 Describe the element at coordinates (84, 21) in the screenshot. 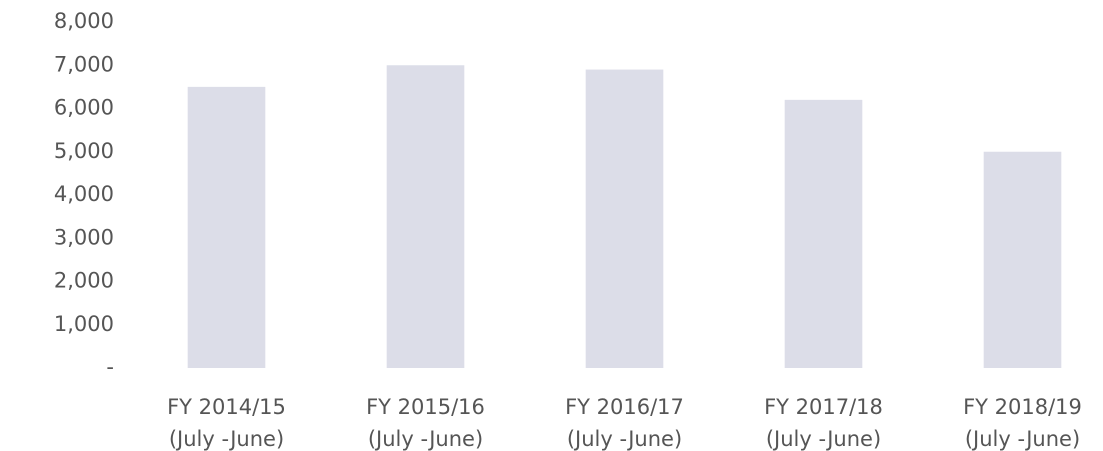

I see `y-tick-label: 8,000` at that location.